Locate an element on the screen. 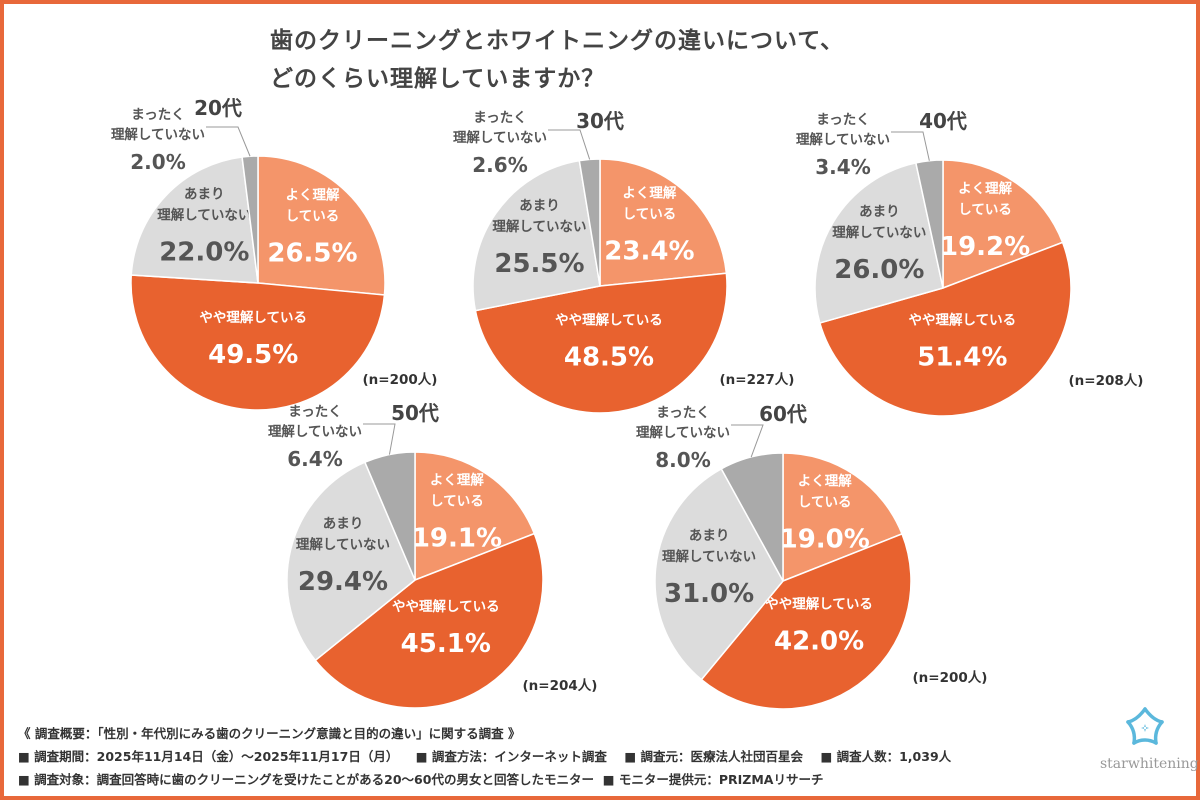  slice-value: 48.5% is located at coordinates (609, 357).